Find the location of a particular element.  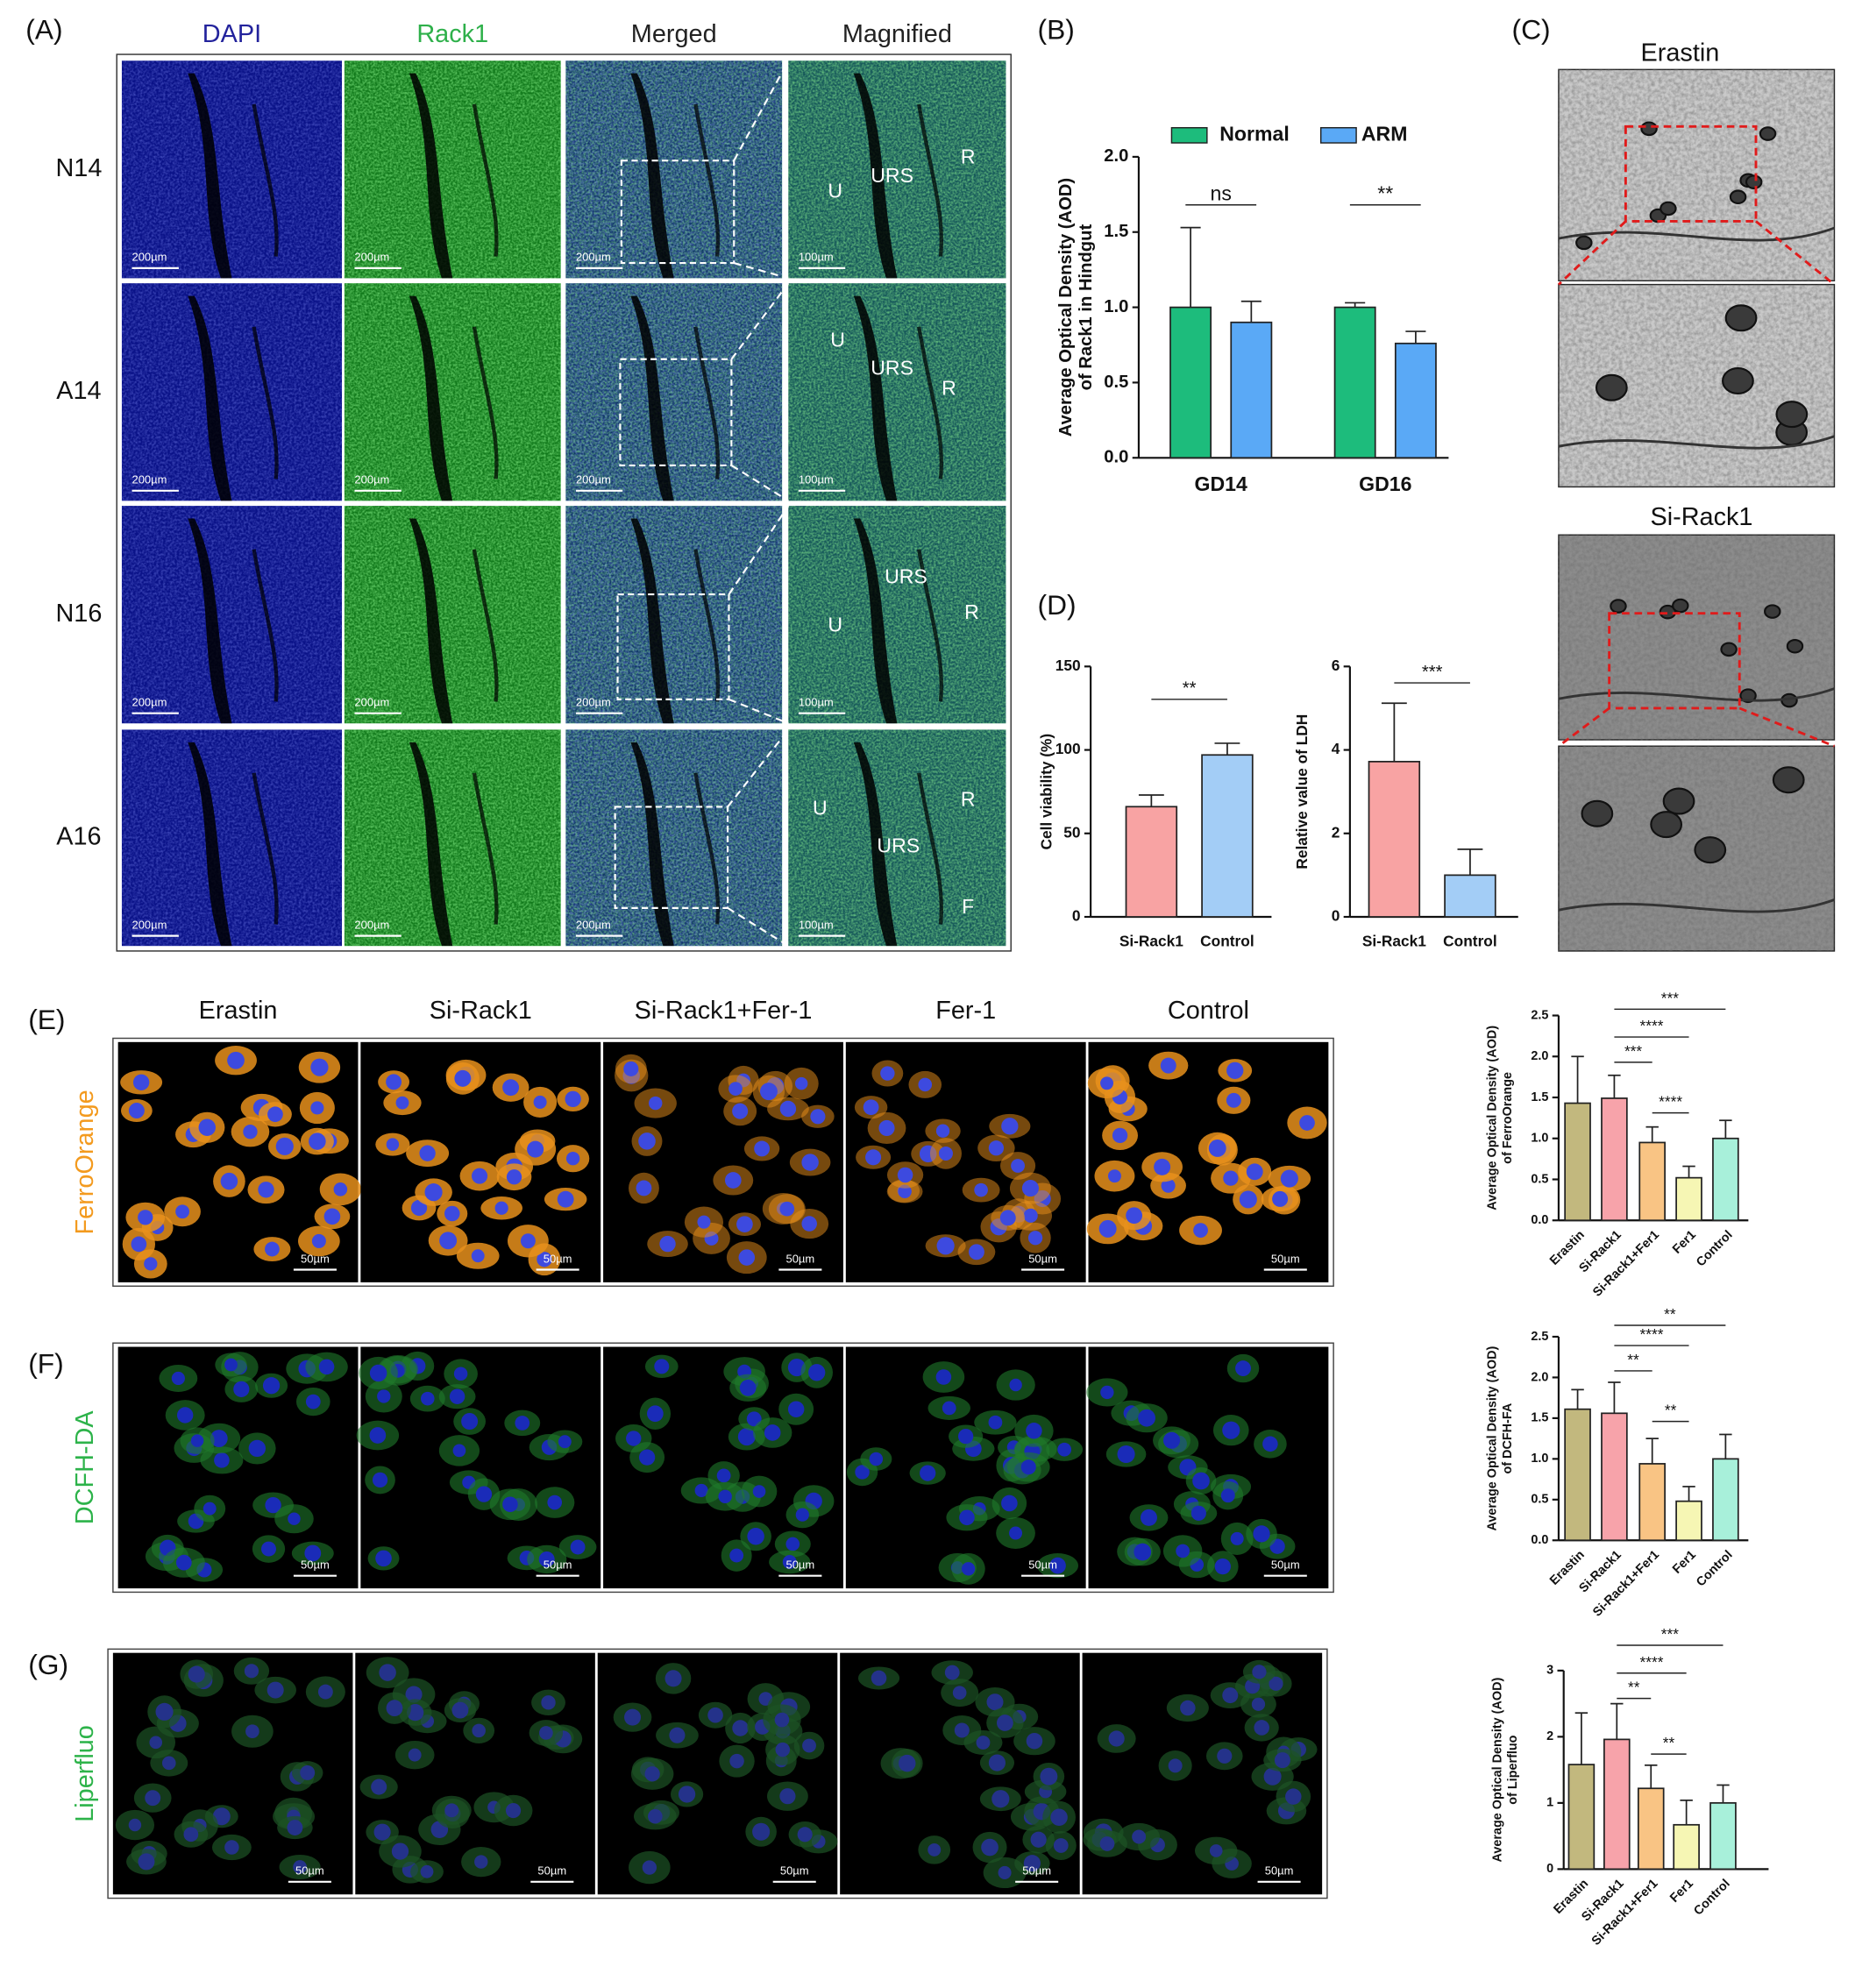

em-title: Erastin is located at coordinates (1680, 53).